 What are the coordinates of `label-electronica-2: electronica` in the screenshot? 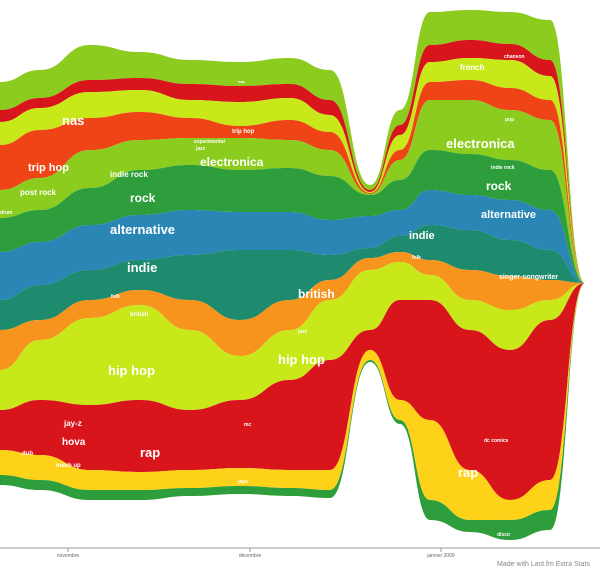 It's located at (480, 143).